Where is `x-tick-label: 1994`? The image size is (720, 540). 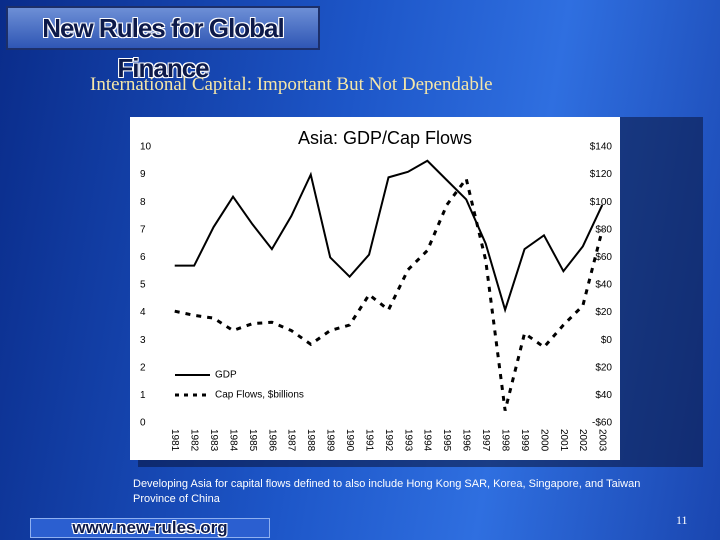
x-tick-label: 1994 is located at coordinates (427, 440).